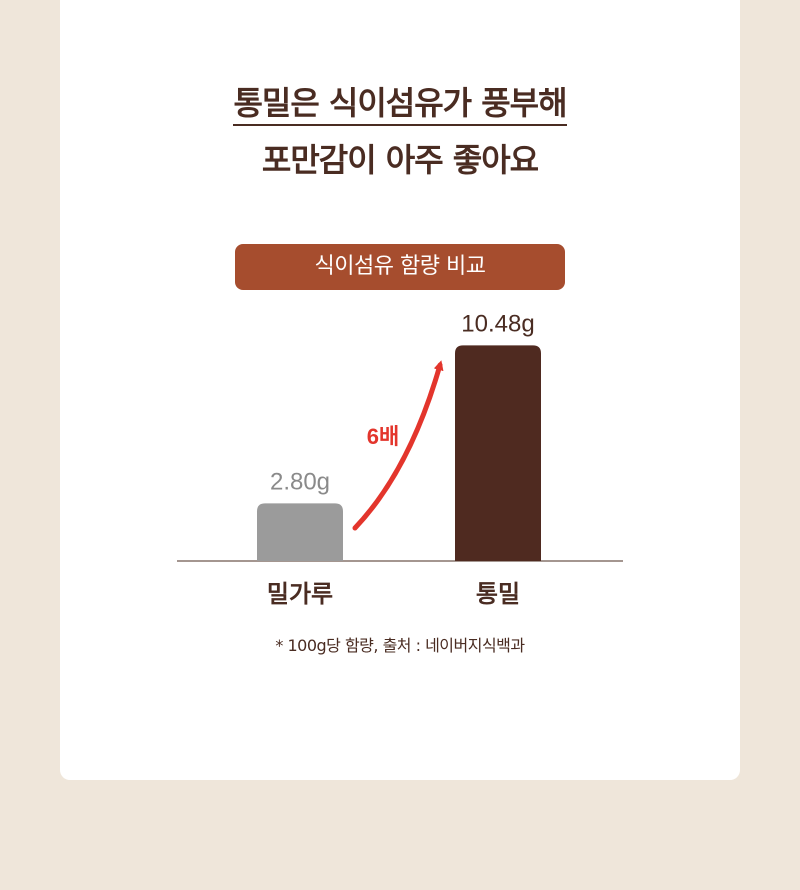 The image size is (800, 890). Describe the element at coordinates (300, 532) in the screenshot. I see `bar-wheat-flour` at that location.